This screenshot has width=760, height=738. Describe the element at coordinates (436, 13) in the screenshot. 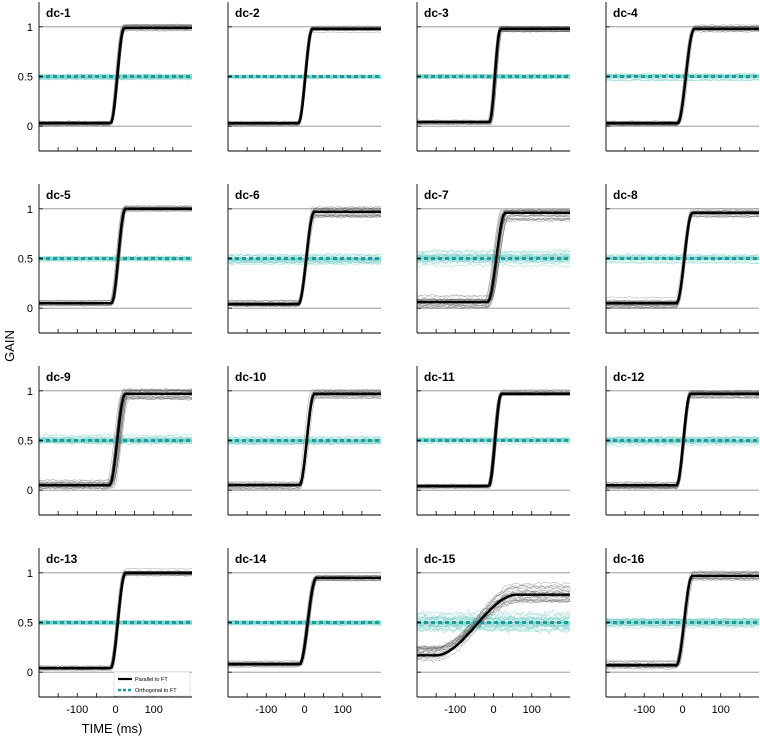

I see `panel-title: dc-3` at that location.